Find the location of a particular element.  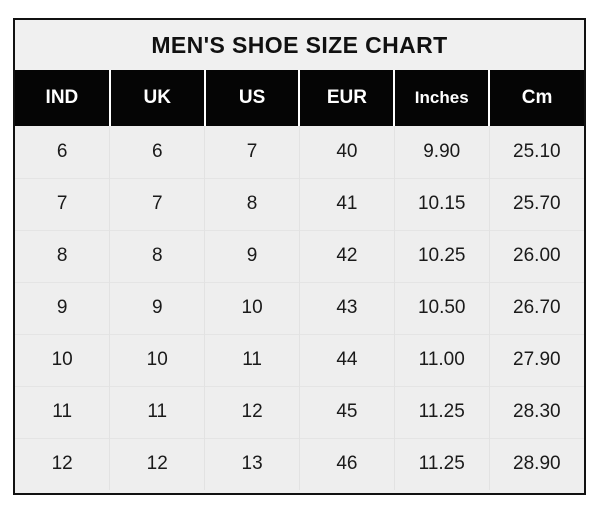

cell-us: 11 is located at coordinates (252, 359).